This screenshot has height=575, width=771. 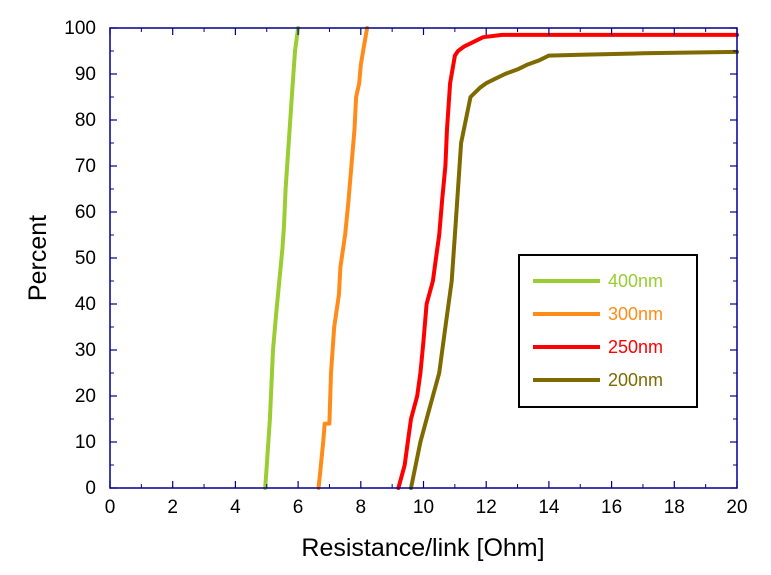 What do you see at coordinates (80, 28) in the screenshot?
I see `y-tick-label: 100` at bounding box center [80, 28].